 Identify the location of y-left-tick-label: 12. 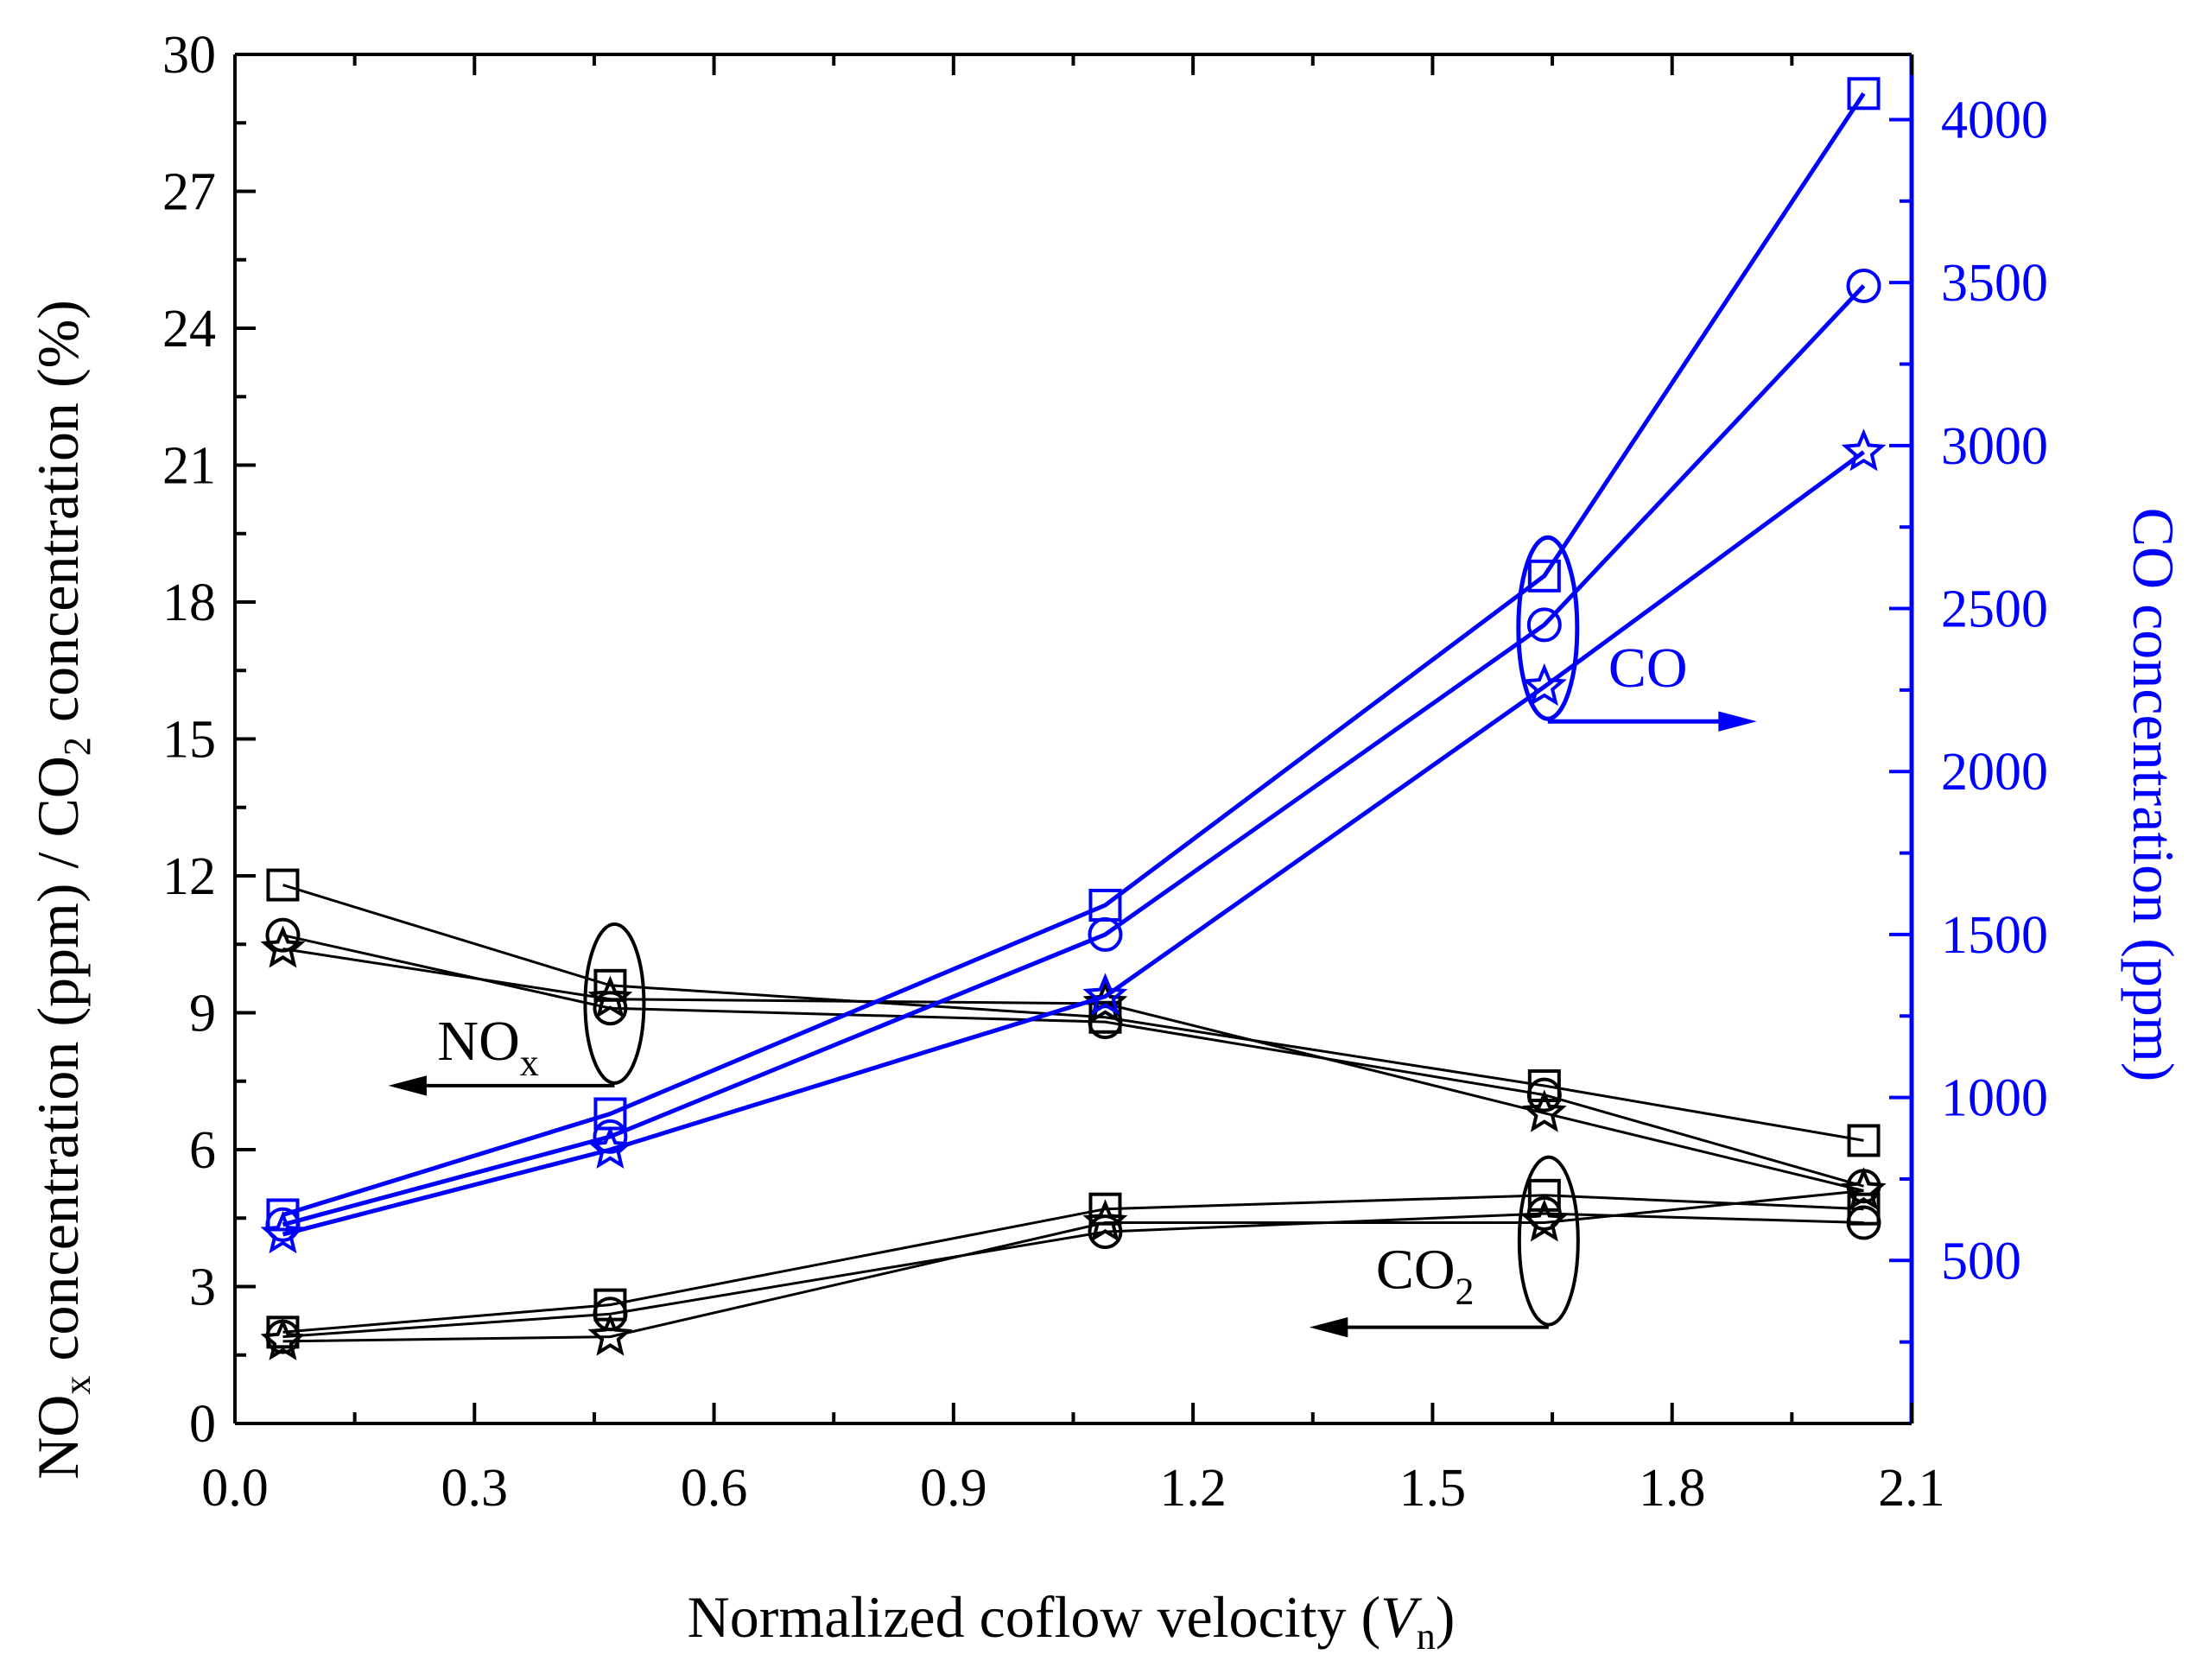
(189, 877).